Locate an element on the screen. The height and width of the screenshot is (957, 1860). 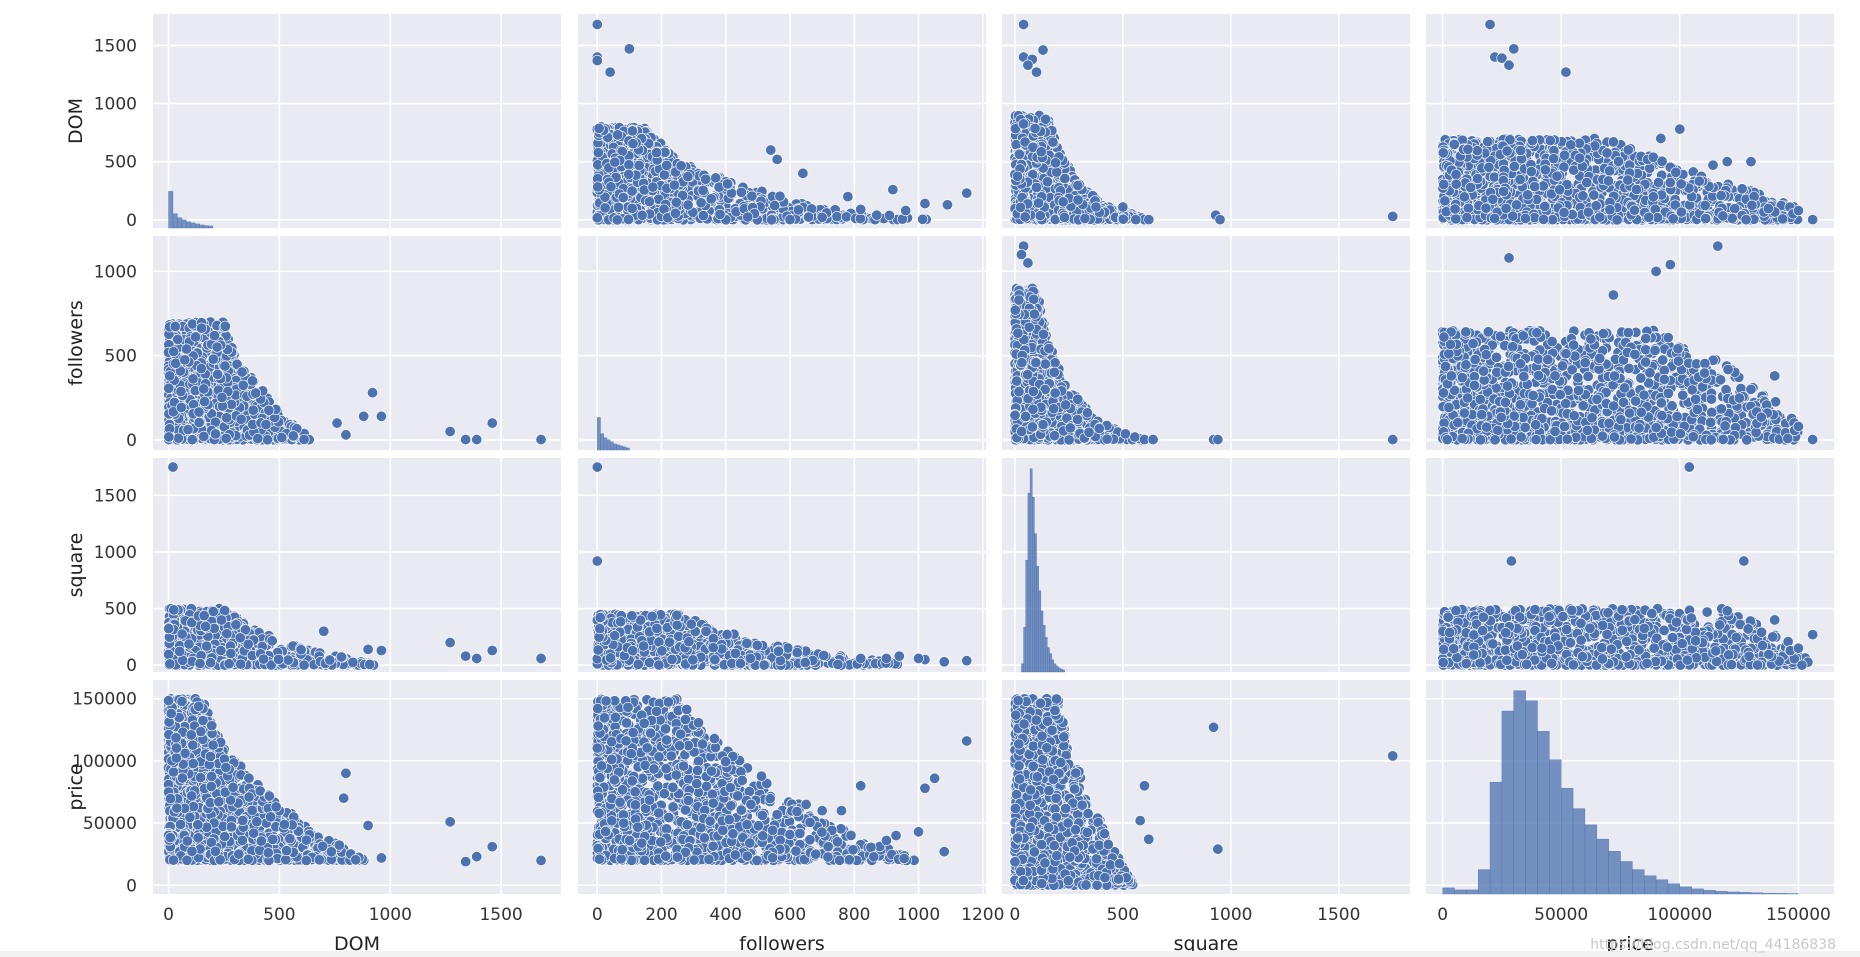
panel-DOM-vs-price is located at coordinates (1630, 121).